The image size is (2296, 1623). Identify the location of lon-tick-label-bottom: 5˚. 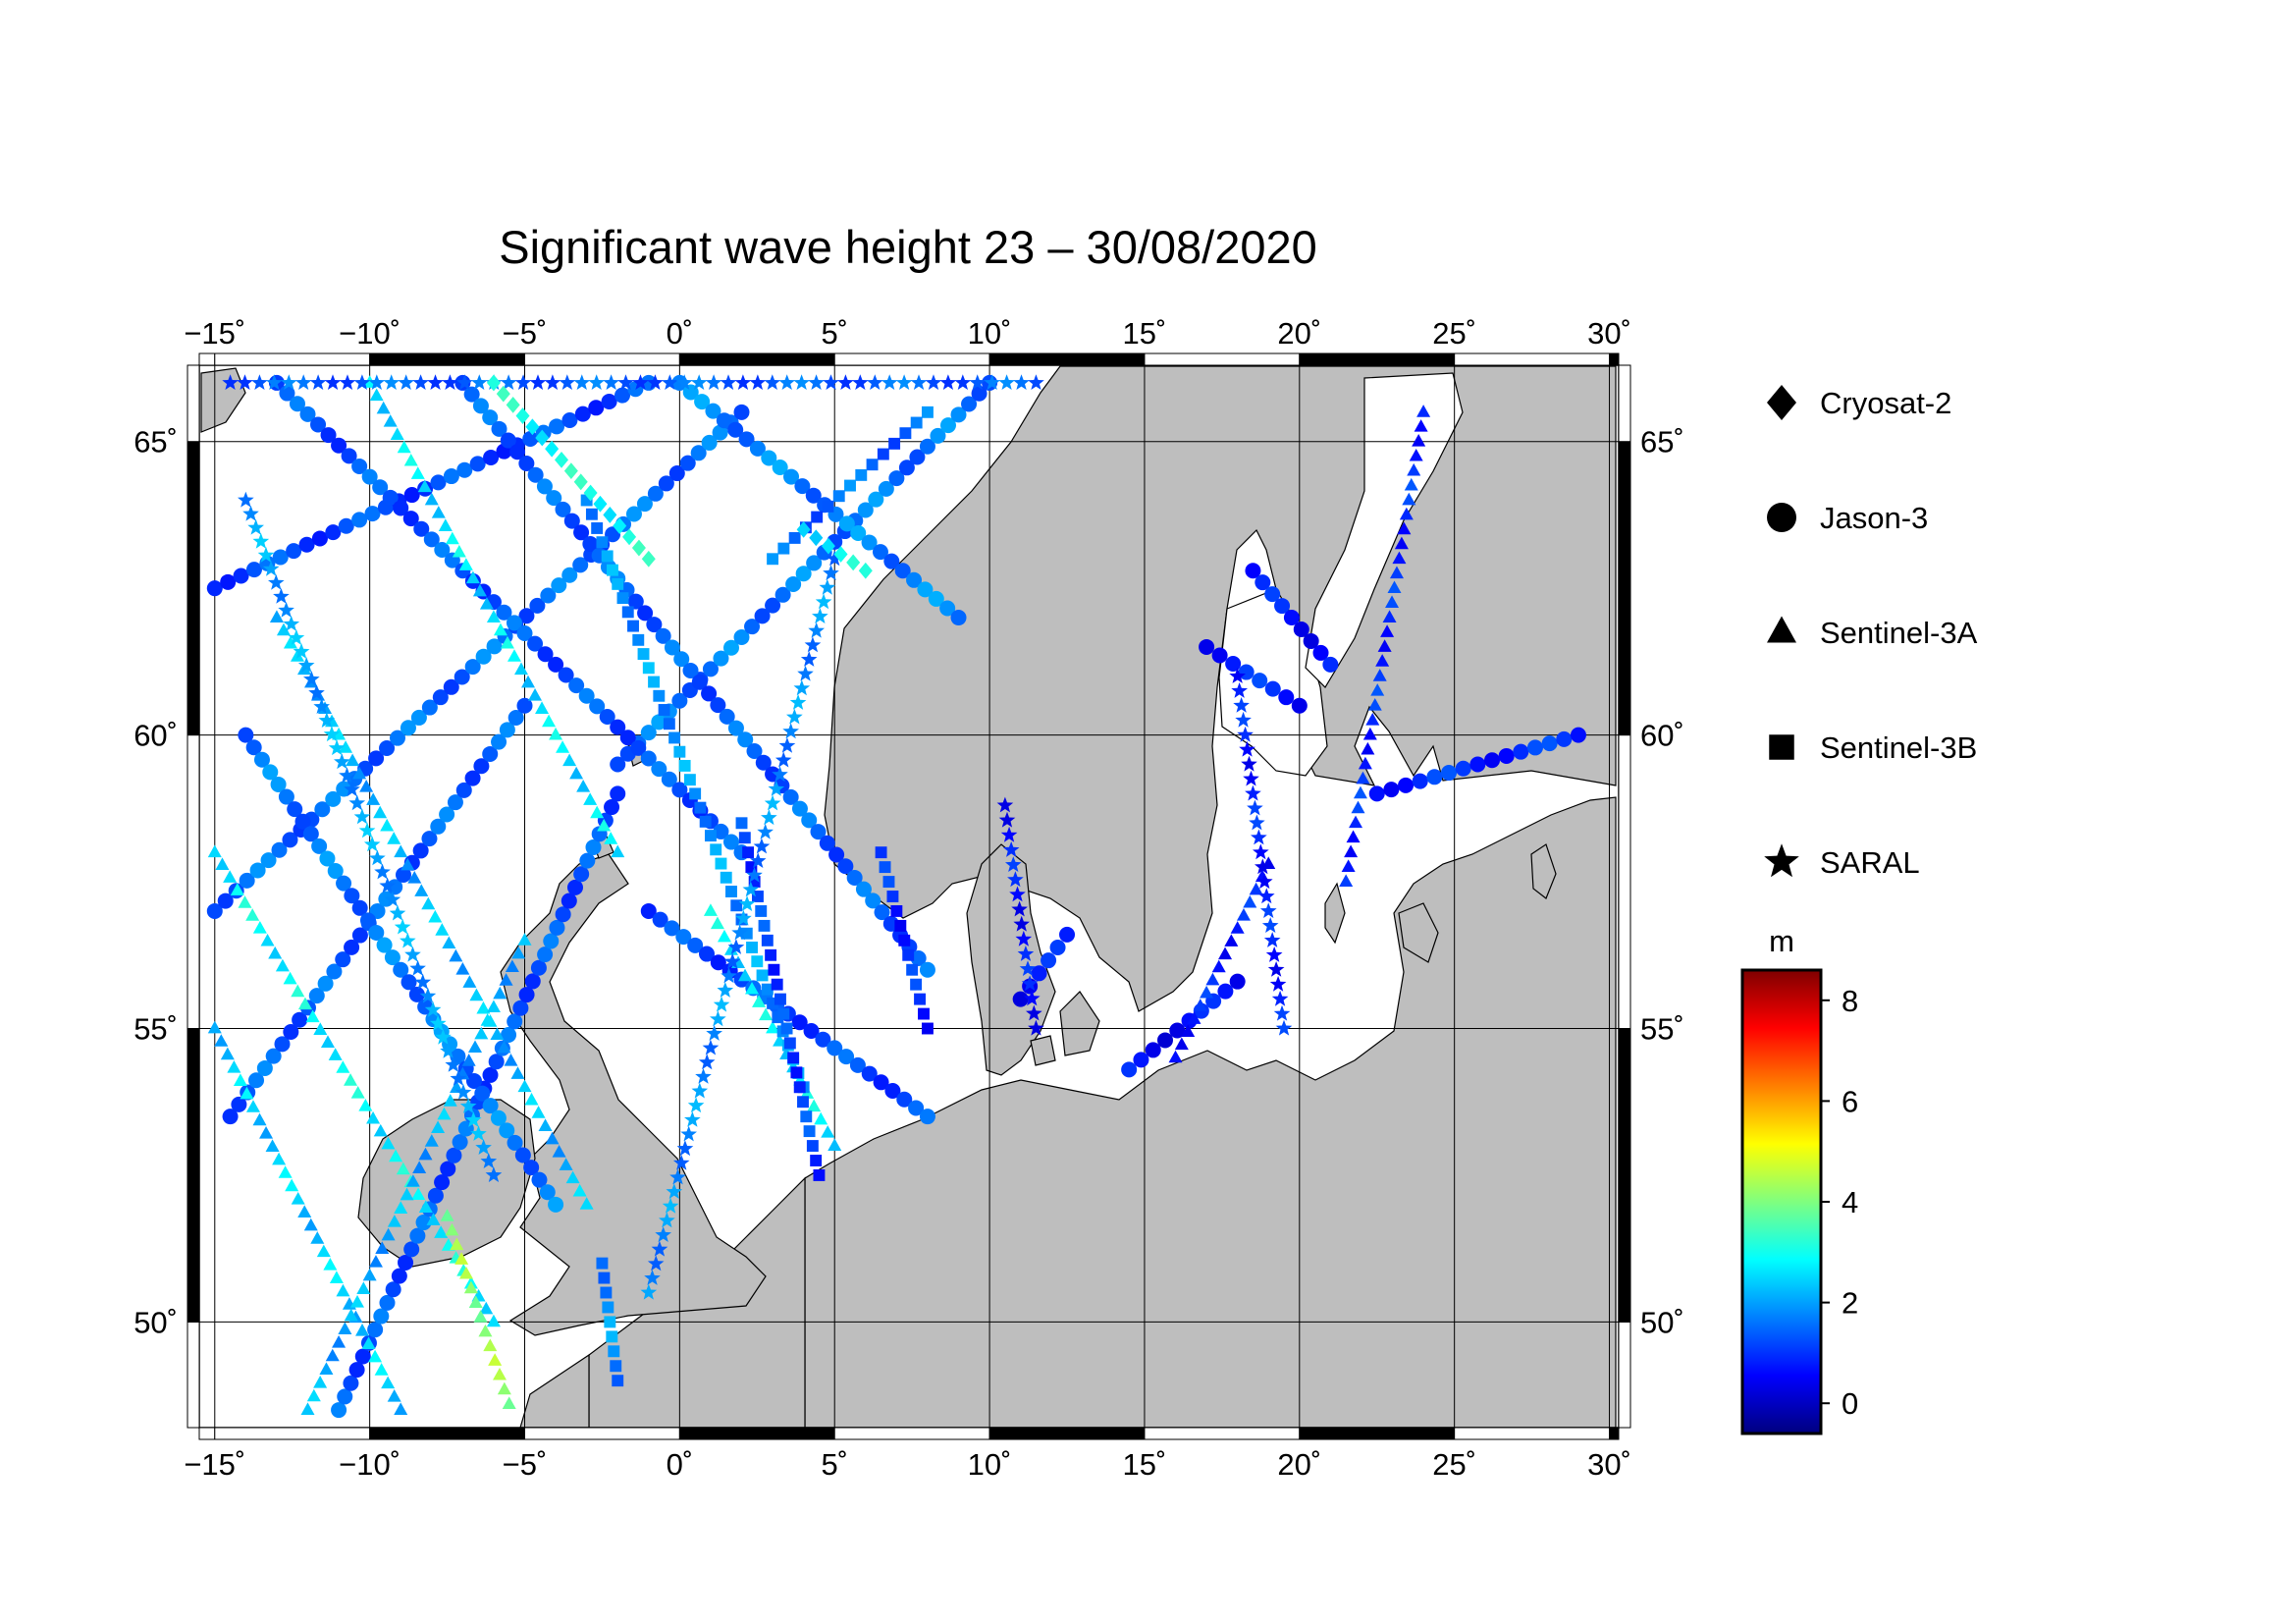
(835, 1464).